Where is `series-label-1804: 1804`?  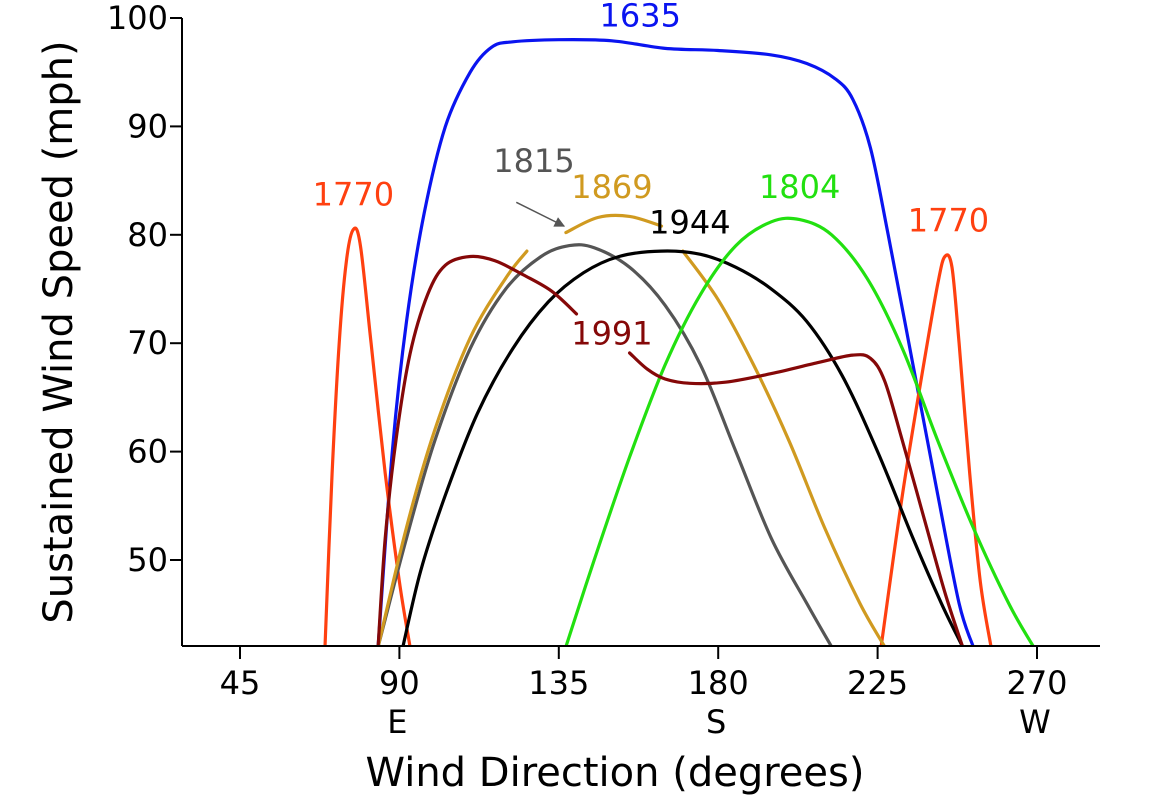 series-label-1804: 1804 is located at coordinates (799, 187).